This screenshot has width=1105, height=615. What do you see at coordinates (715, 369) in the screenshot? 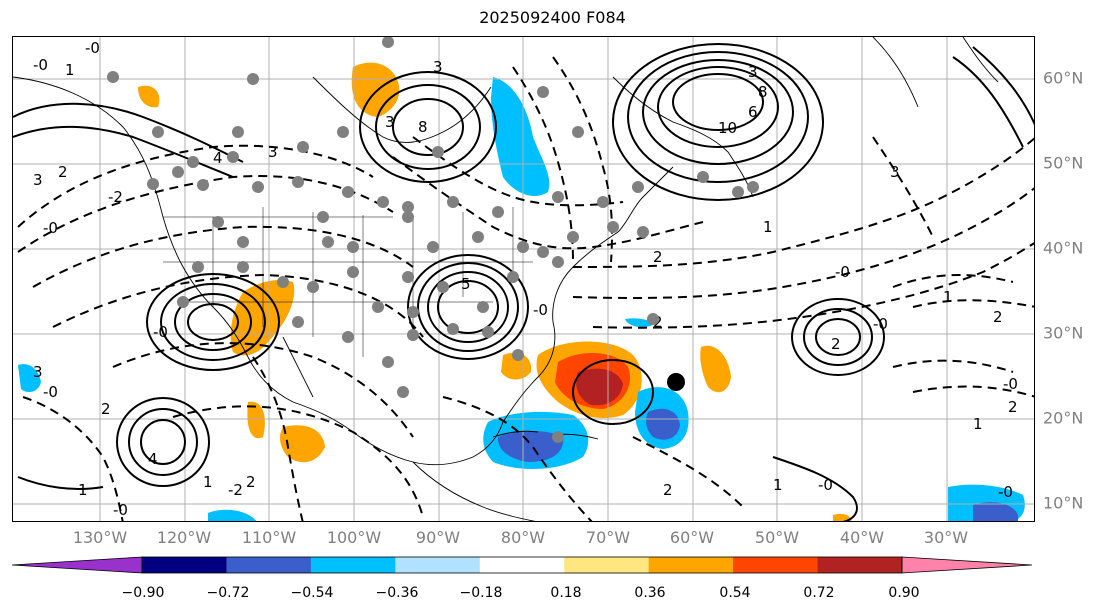
I see `orange-atlantic` at bounding box center [715, 369].